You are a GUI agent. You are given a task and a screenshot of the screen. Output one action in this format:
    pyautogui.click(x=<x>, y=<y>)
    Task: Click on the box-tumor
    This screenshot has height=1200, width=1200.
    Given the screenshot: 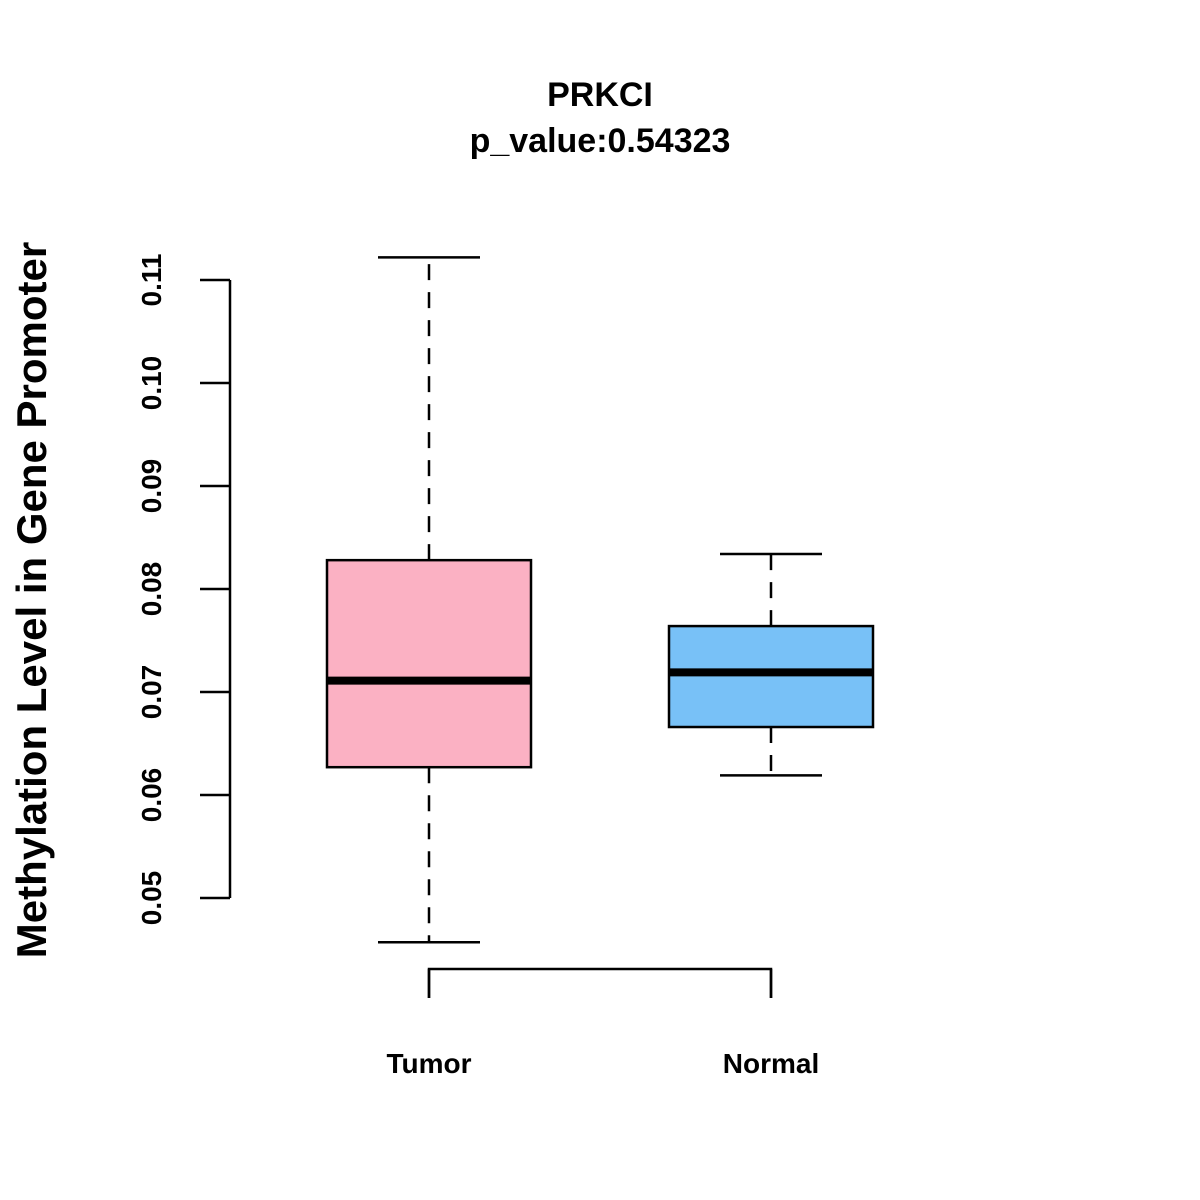 What is the action you would take?
    pyautogui.click(x=429, y=600)
    